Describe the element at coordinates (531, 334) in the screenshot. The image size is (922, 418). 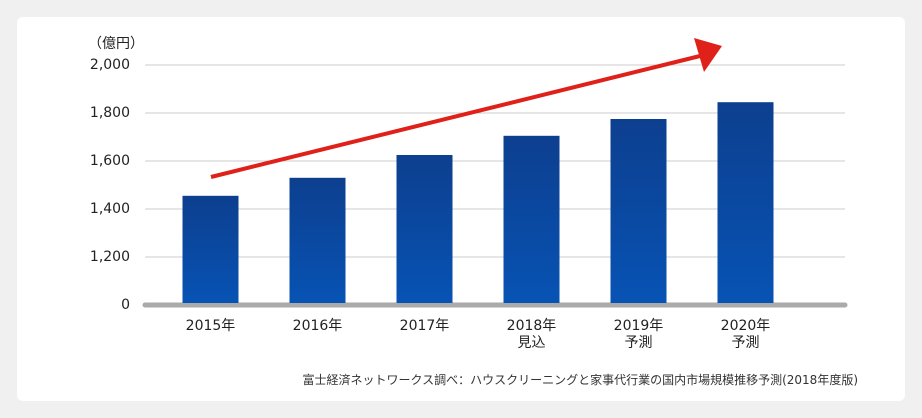
I see `x-tick-label: 2018年 見込` at that location.